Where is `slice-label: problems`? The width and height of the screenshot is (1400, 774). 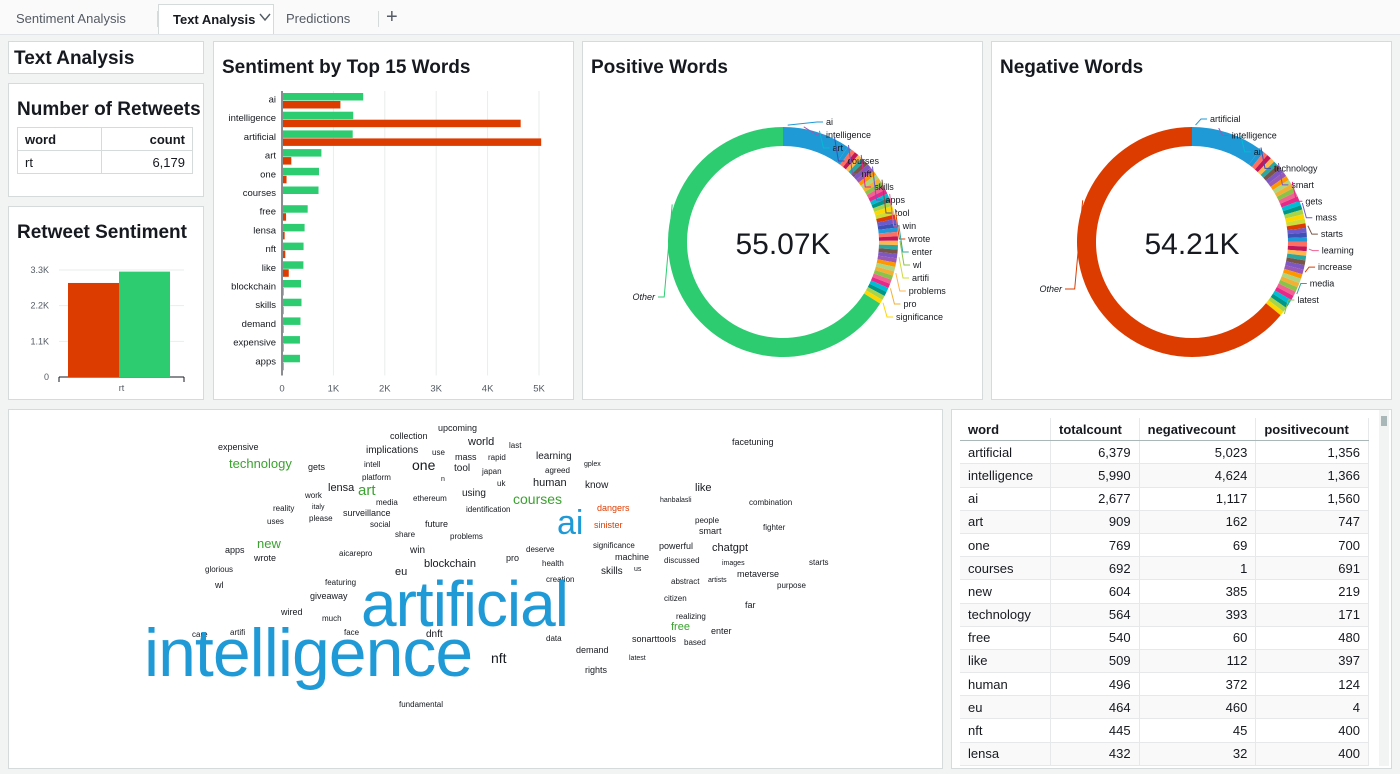
slice-label: problems is located at coordinates (928, 291).